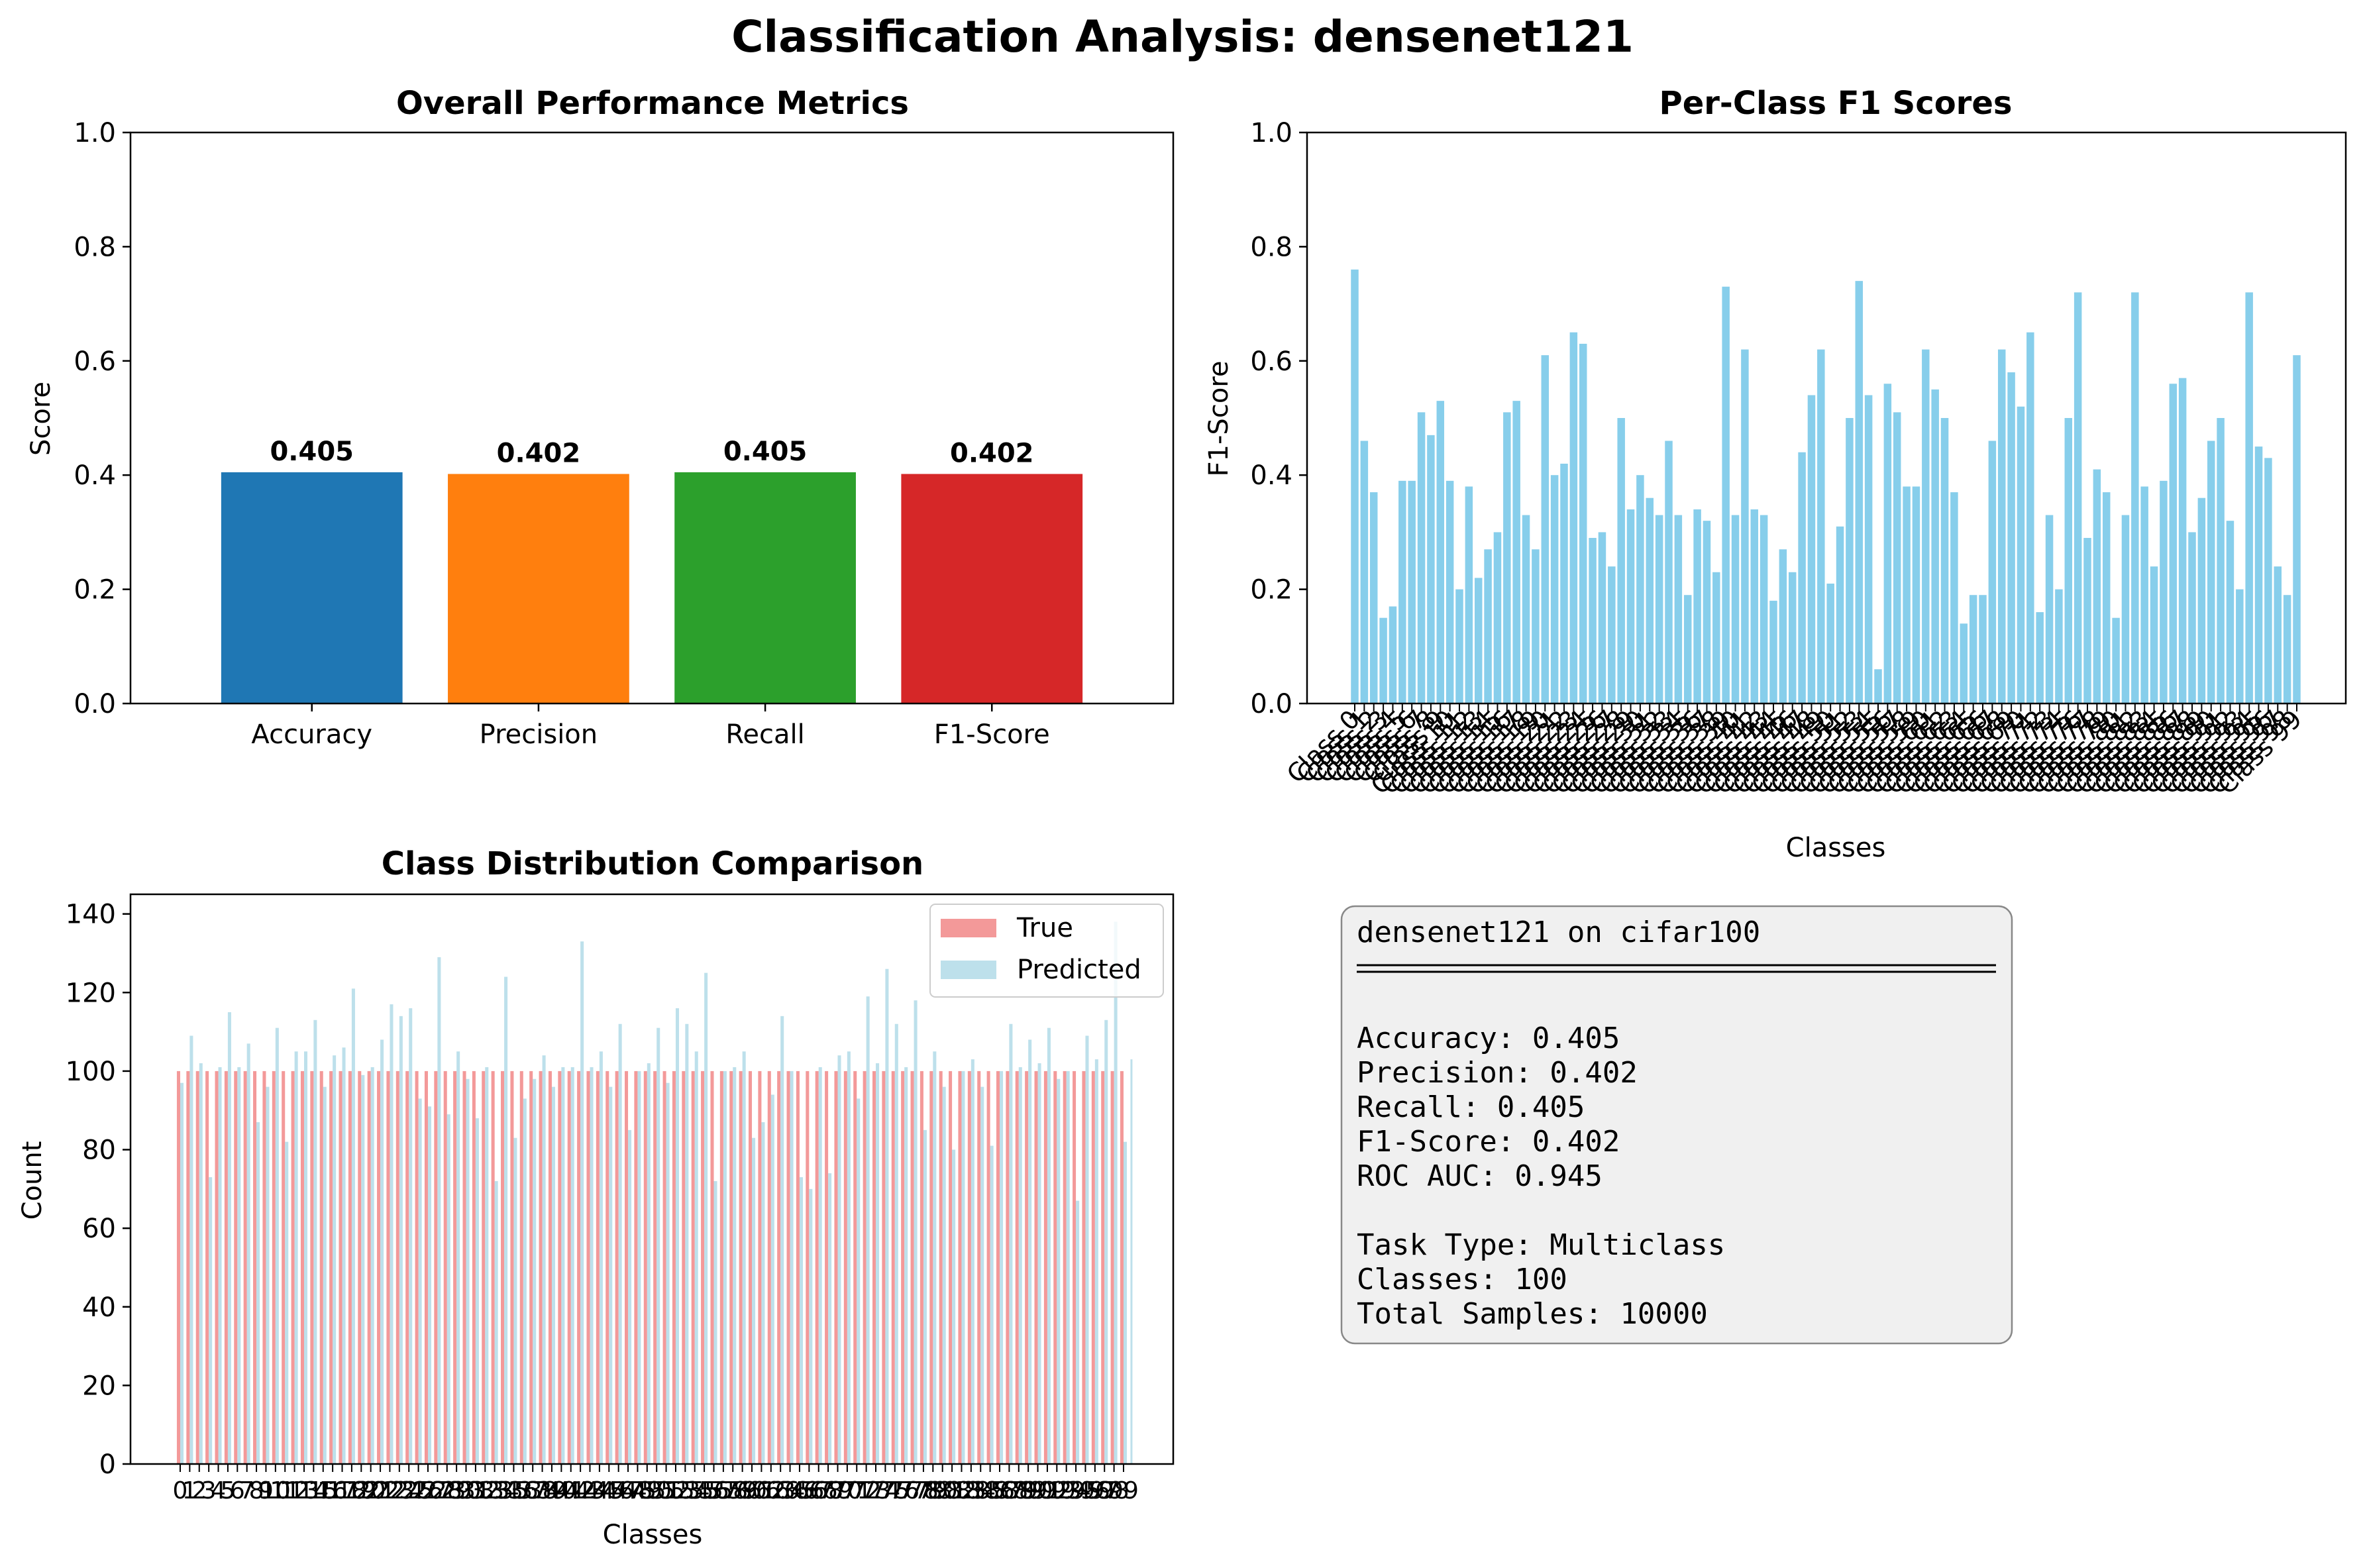  I want to click on class-distribution-ytick-label: 100, so click(91, 1072).